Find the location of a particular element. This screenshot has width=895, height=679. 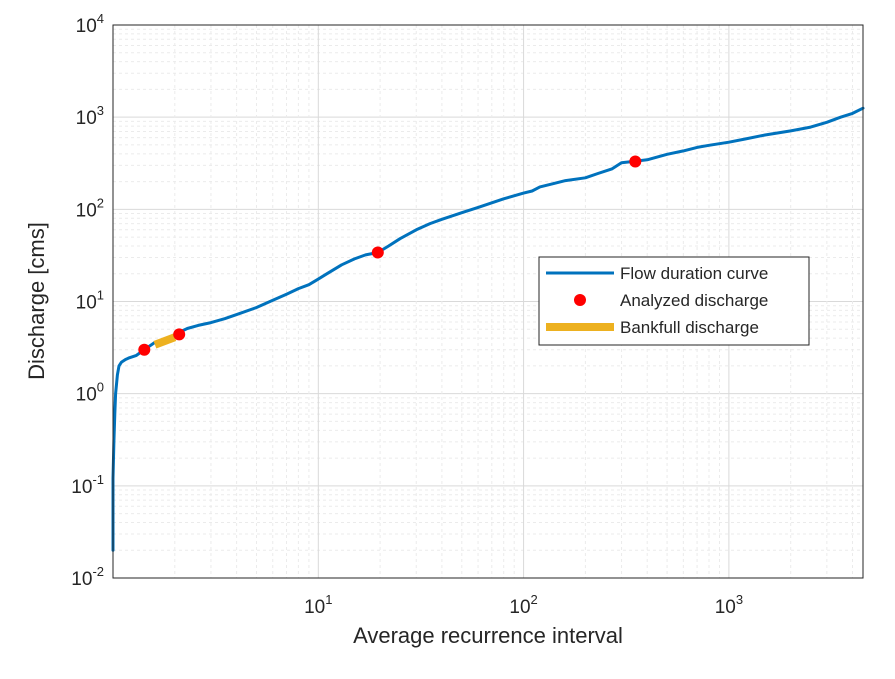

y-tick-label: 10¹ is located at coordinates (90, 301).